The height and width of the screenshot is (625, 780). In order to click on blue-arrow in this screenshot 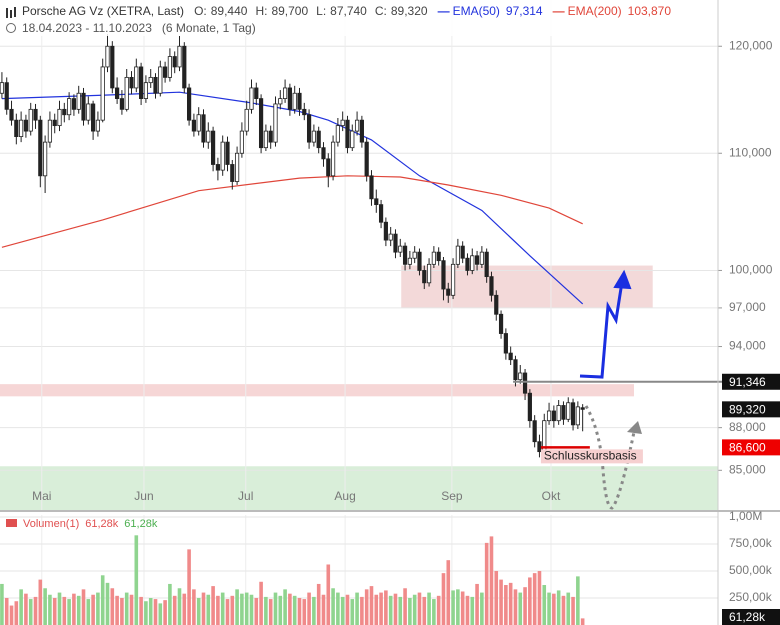, I will do `click(601, 330)`.